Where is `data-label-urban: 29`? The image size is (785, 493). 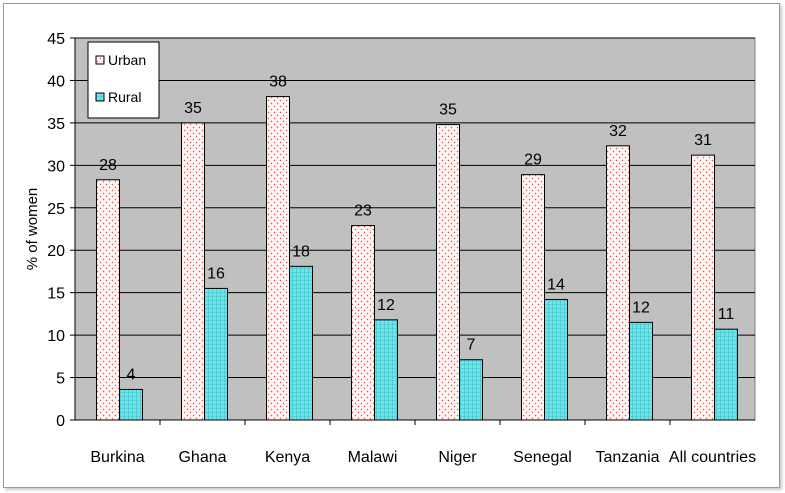
data-label-urban: 29 is located at coordinates (533, 160).